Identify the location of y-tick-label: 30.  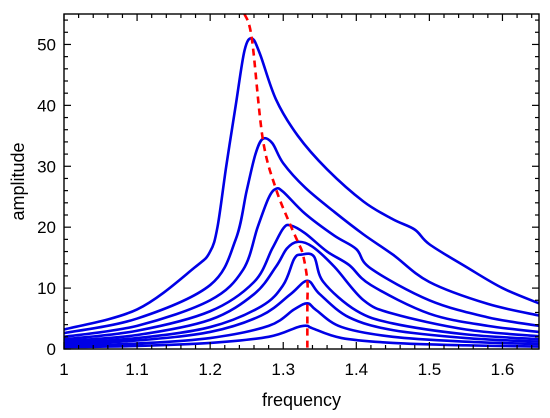
(46, 166).